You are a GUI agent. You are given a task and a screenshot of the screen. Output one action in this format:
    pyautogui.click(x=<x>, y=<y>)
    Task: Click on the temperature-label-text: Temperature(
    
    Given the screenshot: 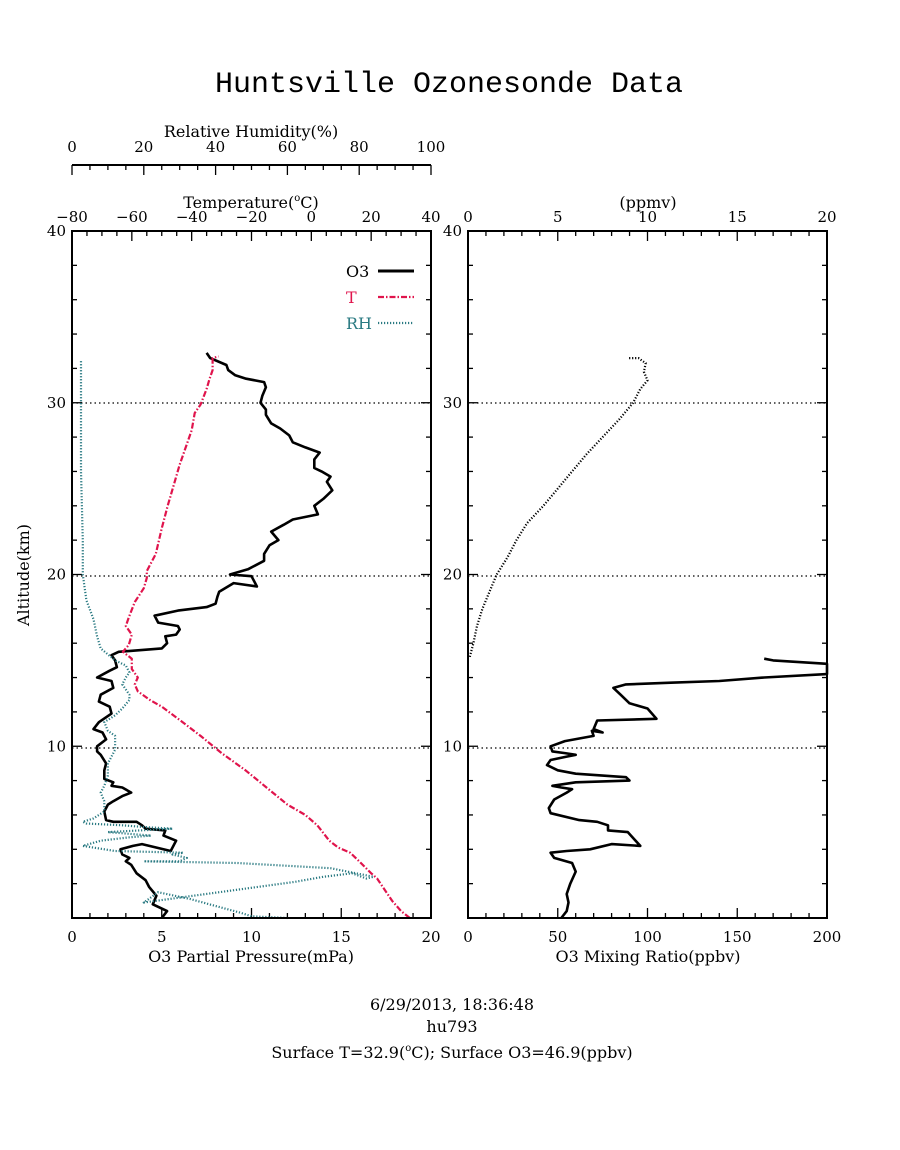 What is the action you would take?
    pyautogui.click(x=238, y=202)
    